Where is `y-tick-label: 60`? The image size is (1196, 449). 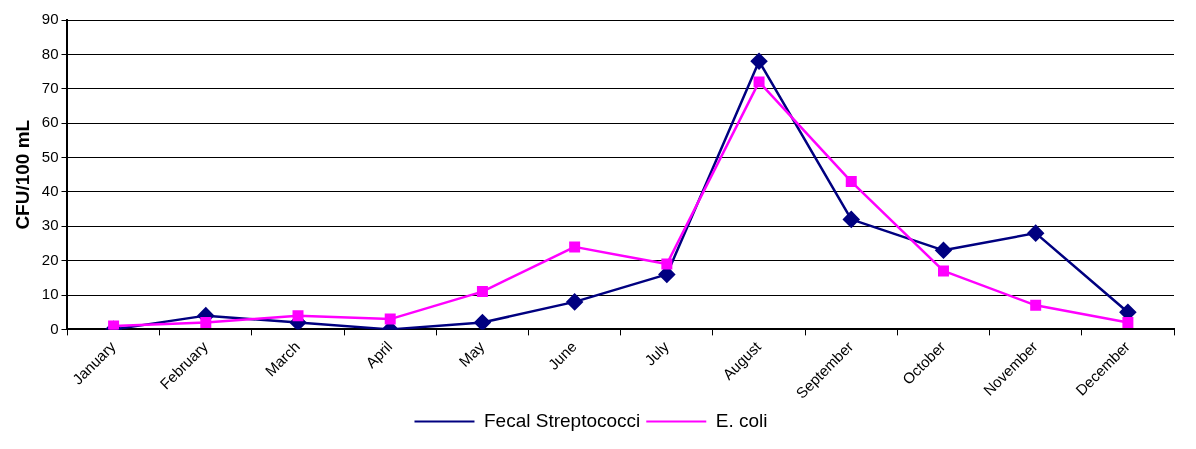
y-tick-label: 60 is located at coordinates (50, 122).